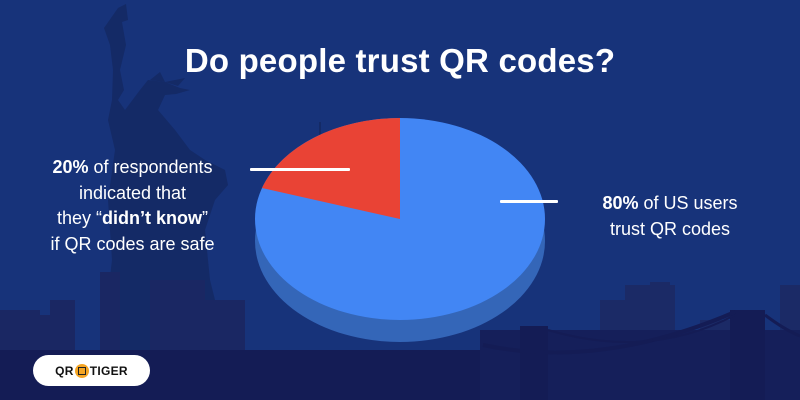 This screenshot has height=400, width=800. Describe the element at coordinates (300, 169) in the screenshot. I see `leader-line-left` at that location.